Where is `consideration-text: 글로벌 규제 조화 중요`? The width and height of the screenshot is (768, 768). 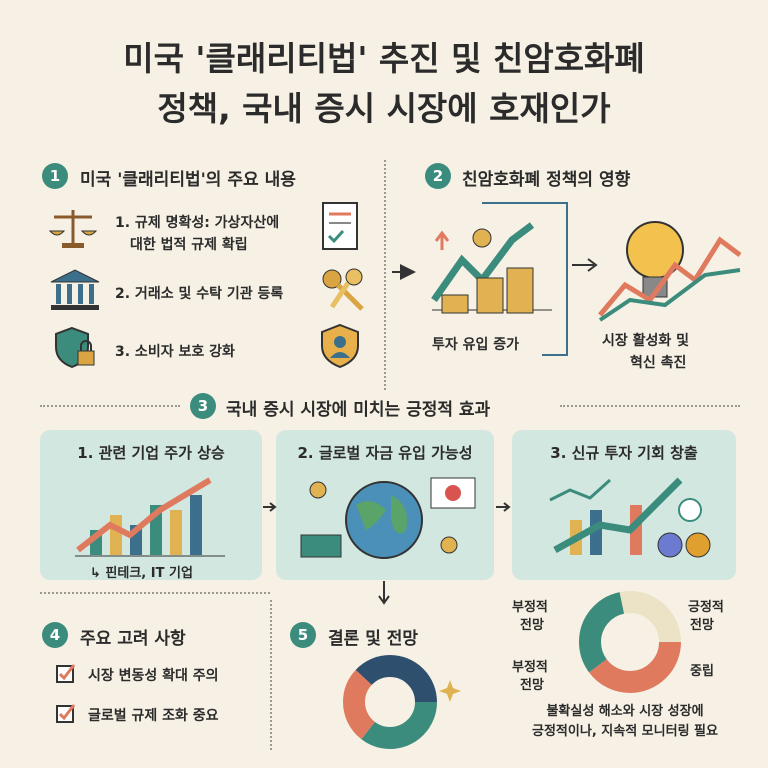 consideration-text: 글로벌 규제 조화 중요 is located at coordinates (153, 716).